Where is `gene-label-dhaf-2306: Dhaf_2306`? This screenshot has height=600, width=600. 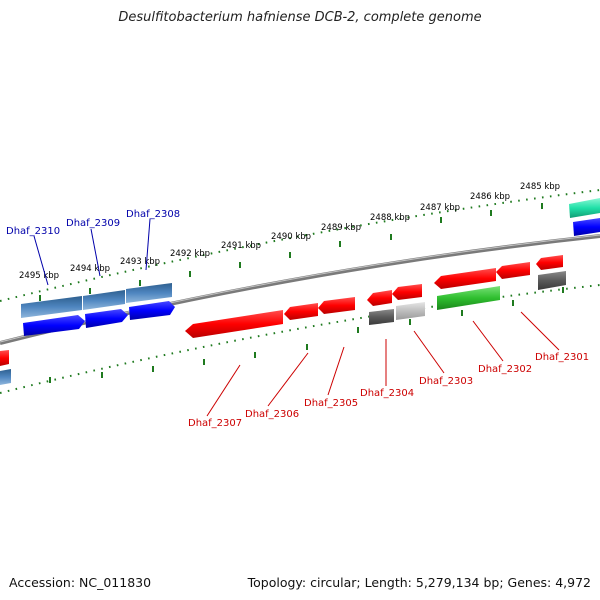
gene-label-dhaf-2306: Dhaf_2306 is located at coordinates (272, 414).